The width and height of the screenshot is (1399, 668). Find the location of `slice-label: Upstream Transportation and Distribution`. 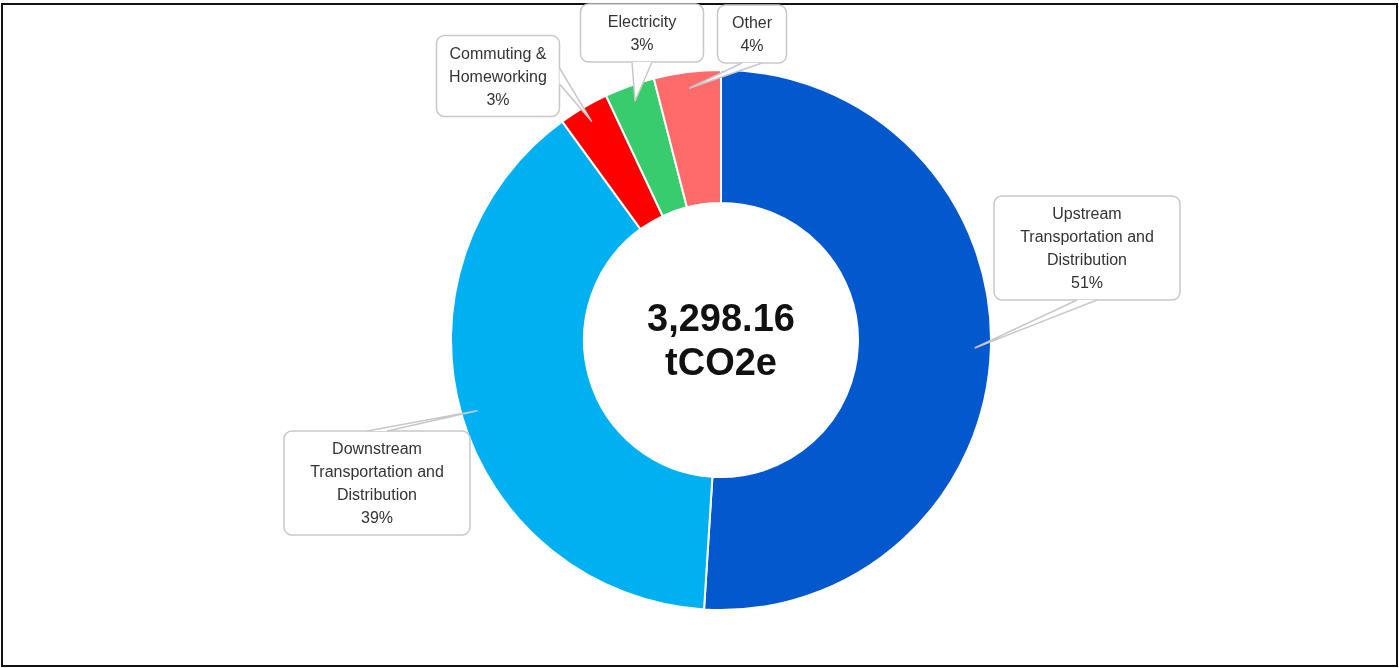

slice-label: Upstream Transportation and Distribution is located at coordinates (1087, 237).